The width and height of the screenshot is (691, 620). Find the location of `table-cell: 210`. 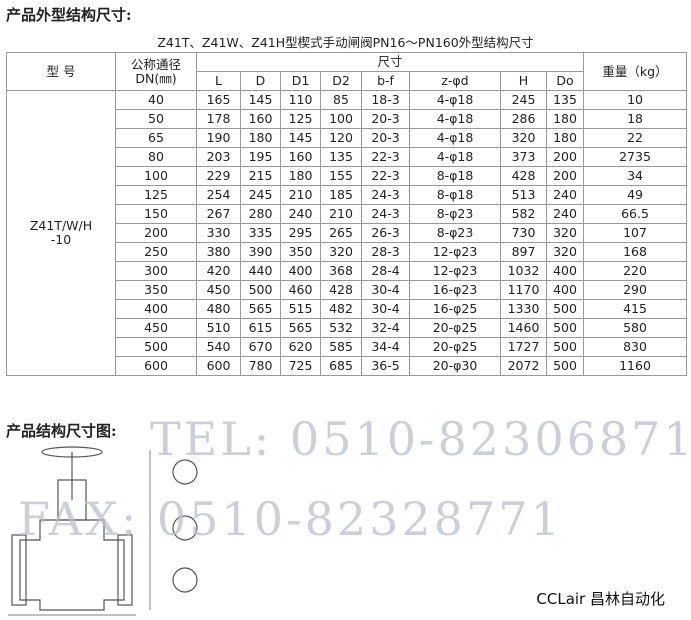

table-cell: 210 is located at coordinates (300, 195).